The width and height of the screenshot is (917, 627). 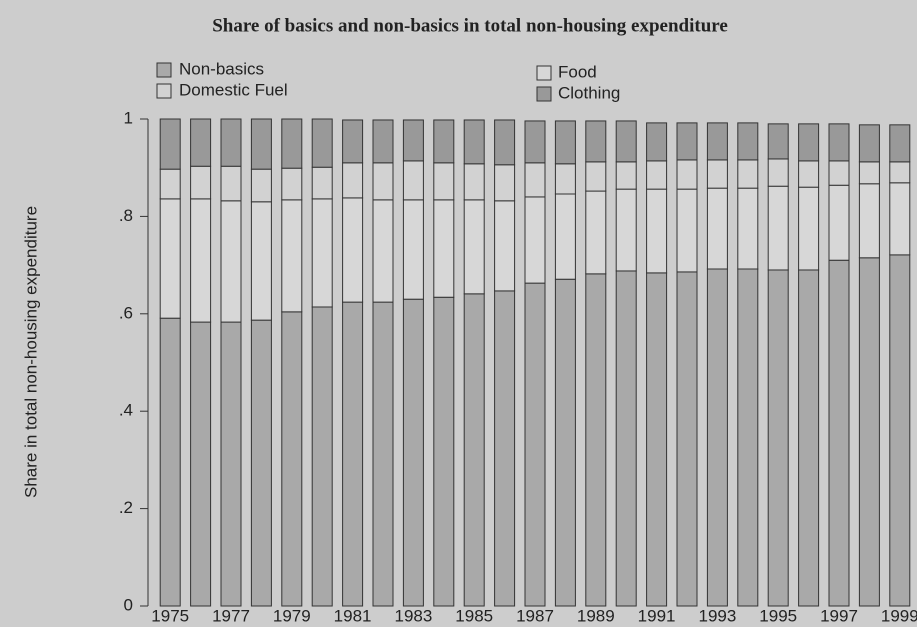 What do you see at coordinates (577, 71) in the screenshot?
I see `legend-label: Food` at bounding box center [577, 71].